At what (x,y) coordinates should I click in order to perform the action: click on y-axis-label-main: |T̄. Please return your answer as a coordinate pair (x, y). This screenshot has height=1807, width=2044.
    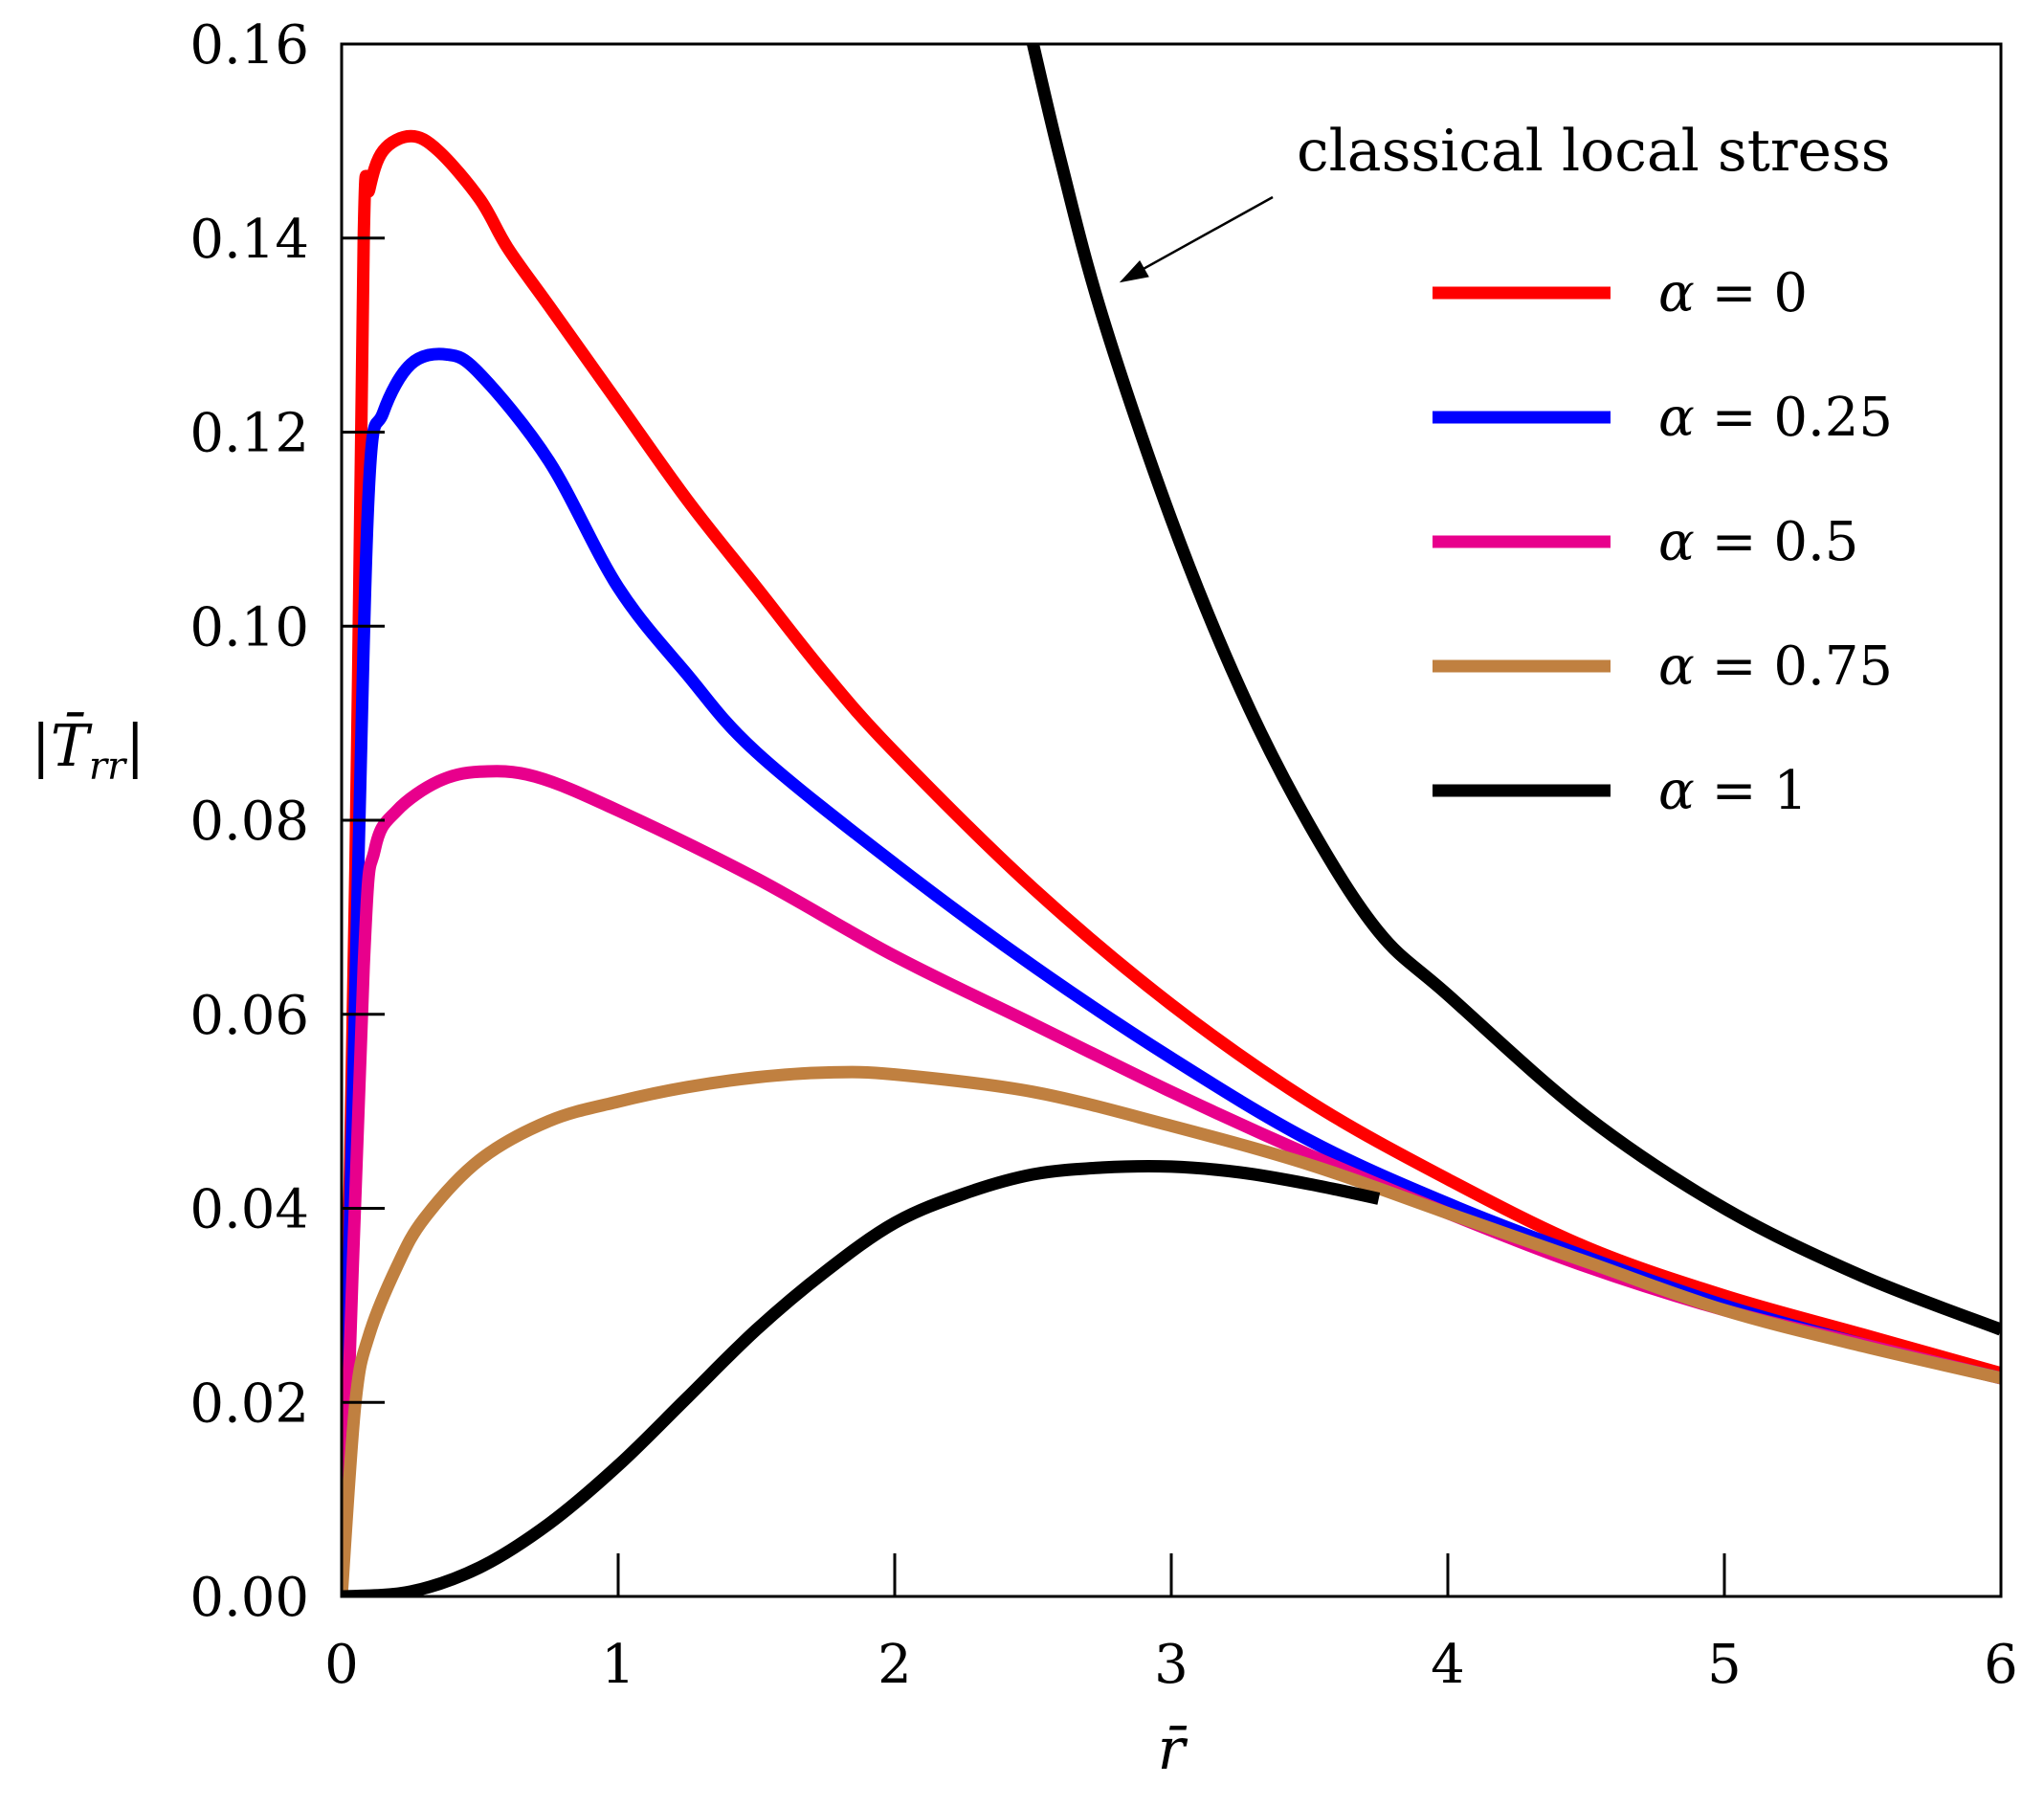
    Looking at the image, I should click on (63, 746).